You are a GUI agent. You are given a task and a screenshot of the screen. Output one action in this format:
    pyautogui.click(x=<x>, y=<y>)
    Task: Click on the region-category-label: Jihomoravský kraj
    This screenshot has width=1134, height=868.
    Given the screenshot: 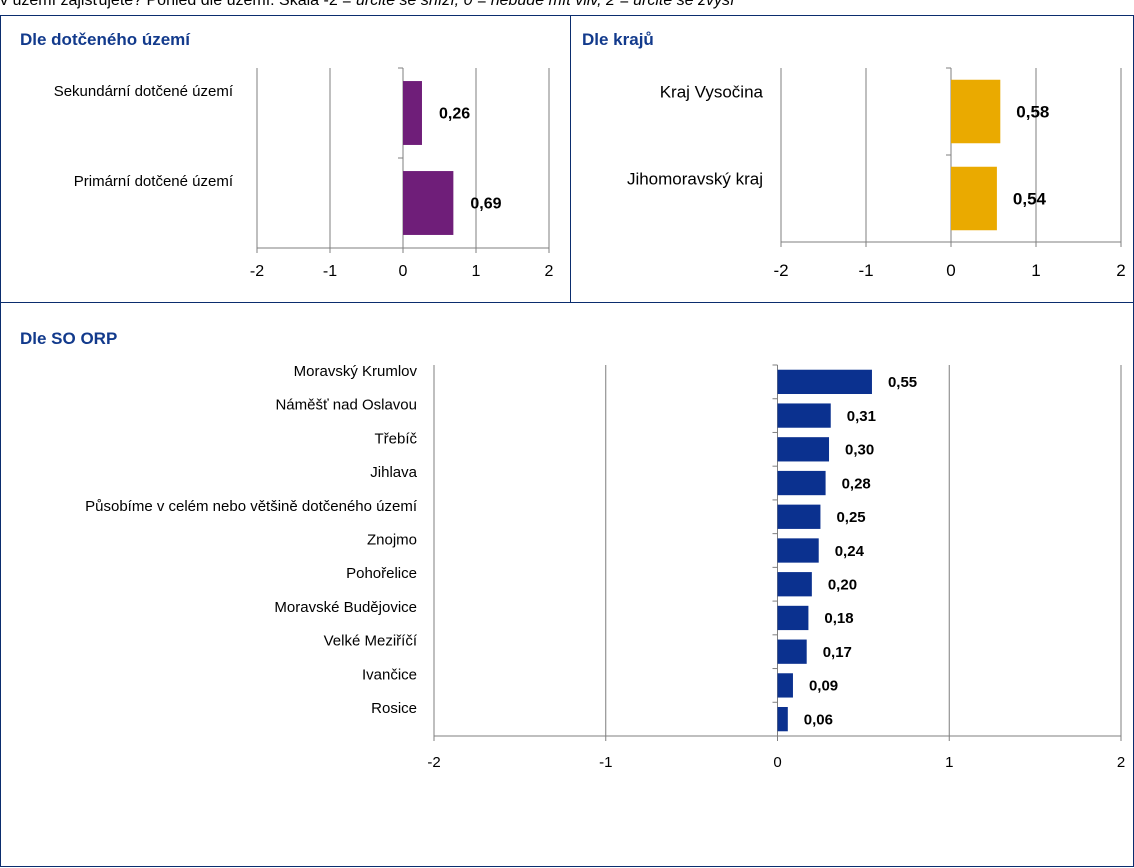 What is the action you would take?
    pyautogui.click(x=695, y=179)
    